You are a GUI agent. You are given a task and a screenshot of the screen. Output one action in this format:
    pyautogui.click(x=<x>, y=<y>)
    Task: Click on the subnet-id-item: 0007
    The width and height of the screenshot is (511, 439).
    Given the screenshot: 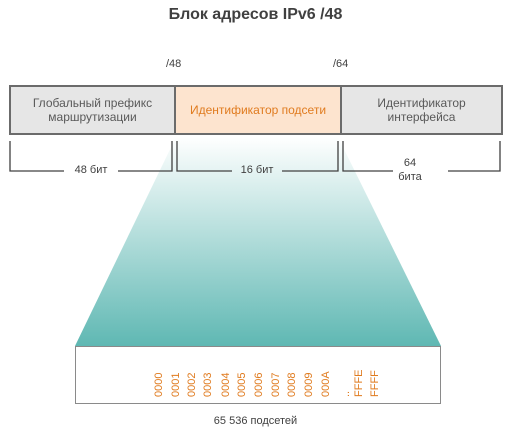 What is the action you would take?
    pyautogui.click(x=276, y=384)
    